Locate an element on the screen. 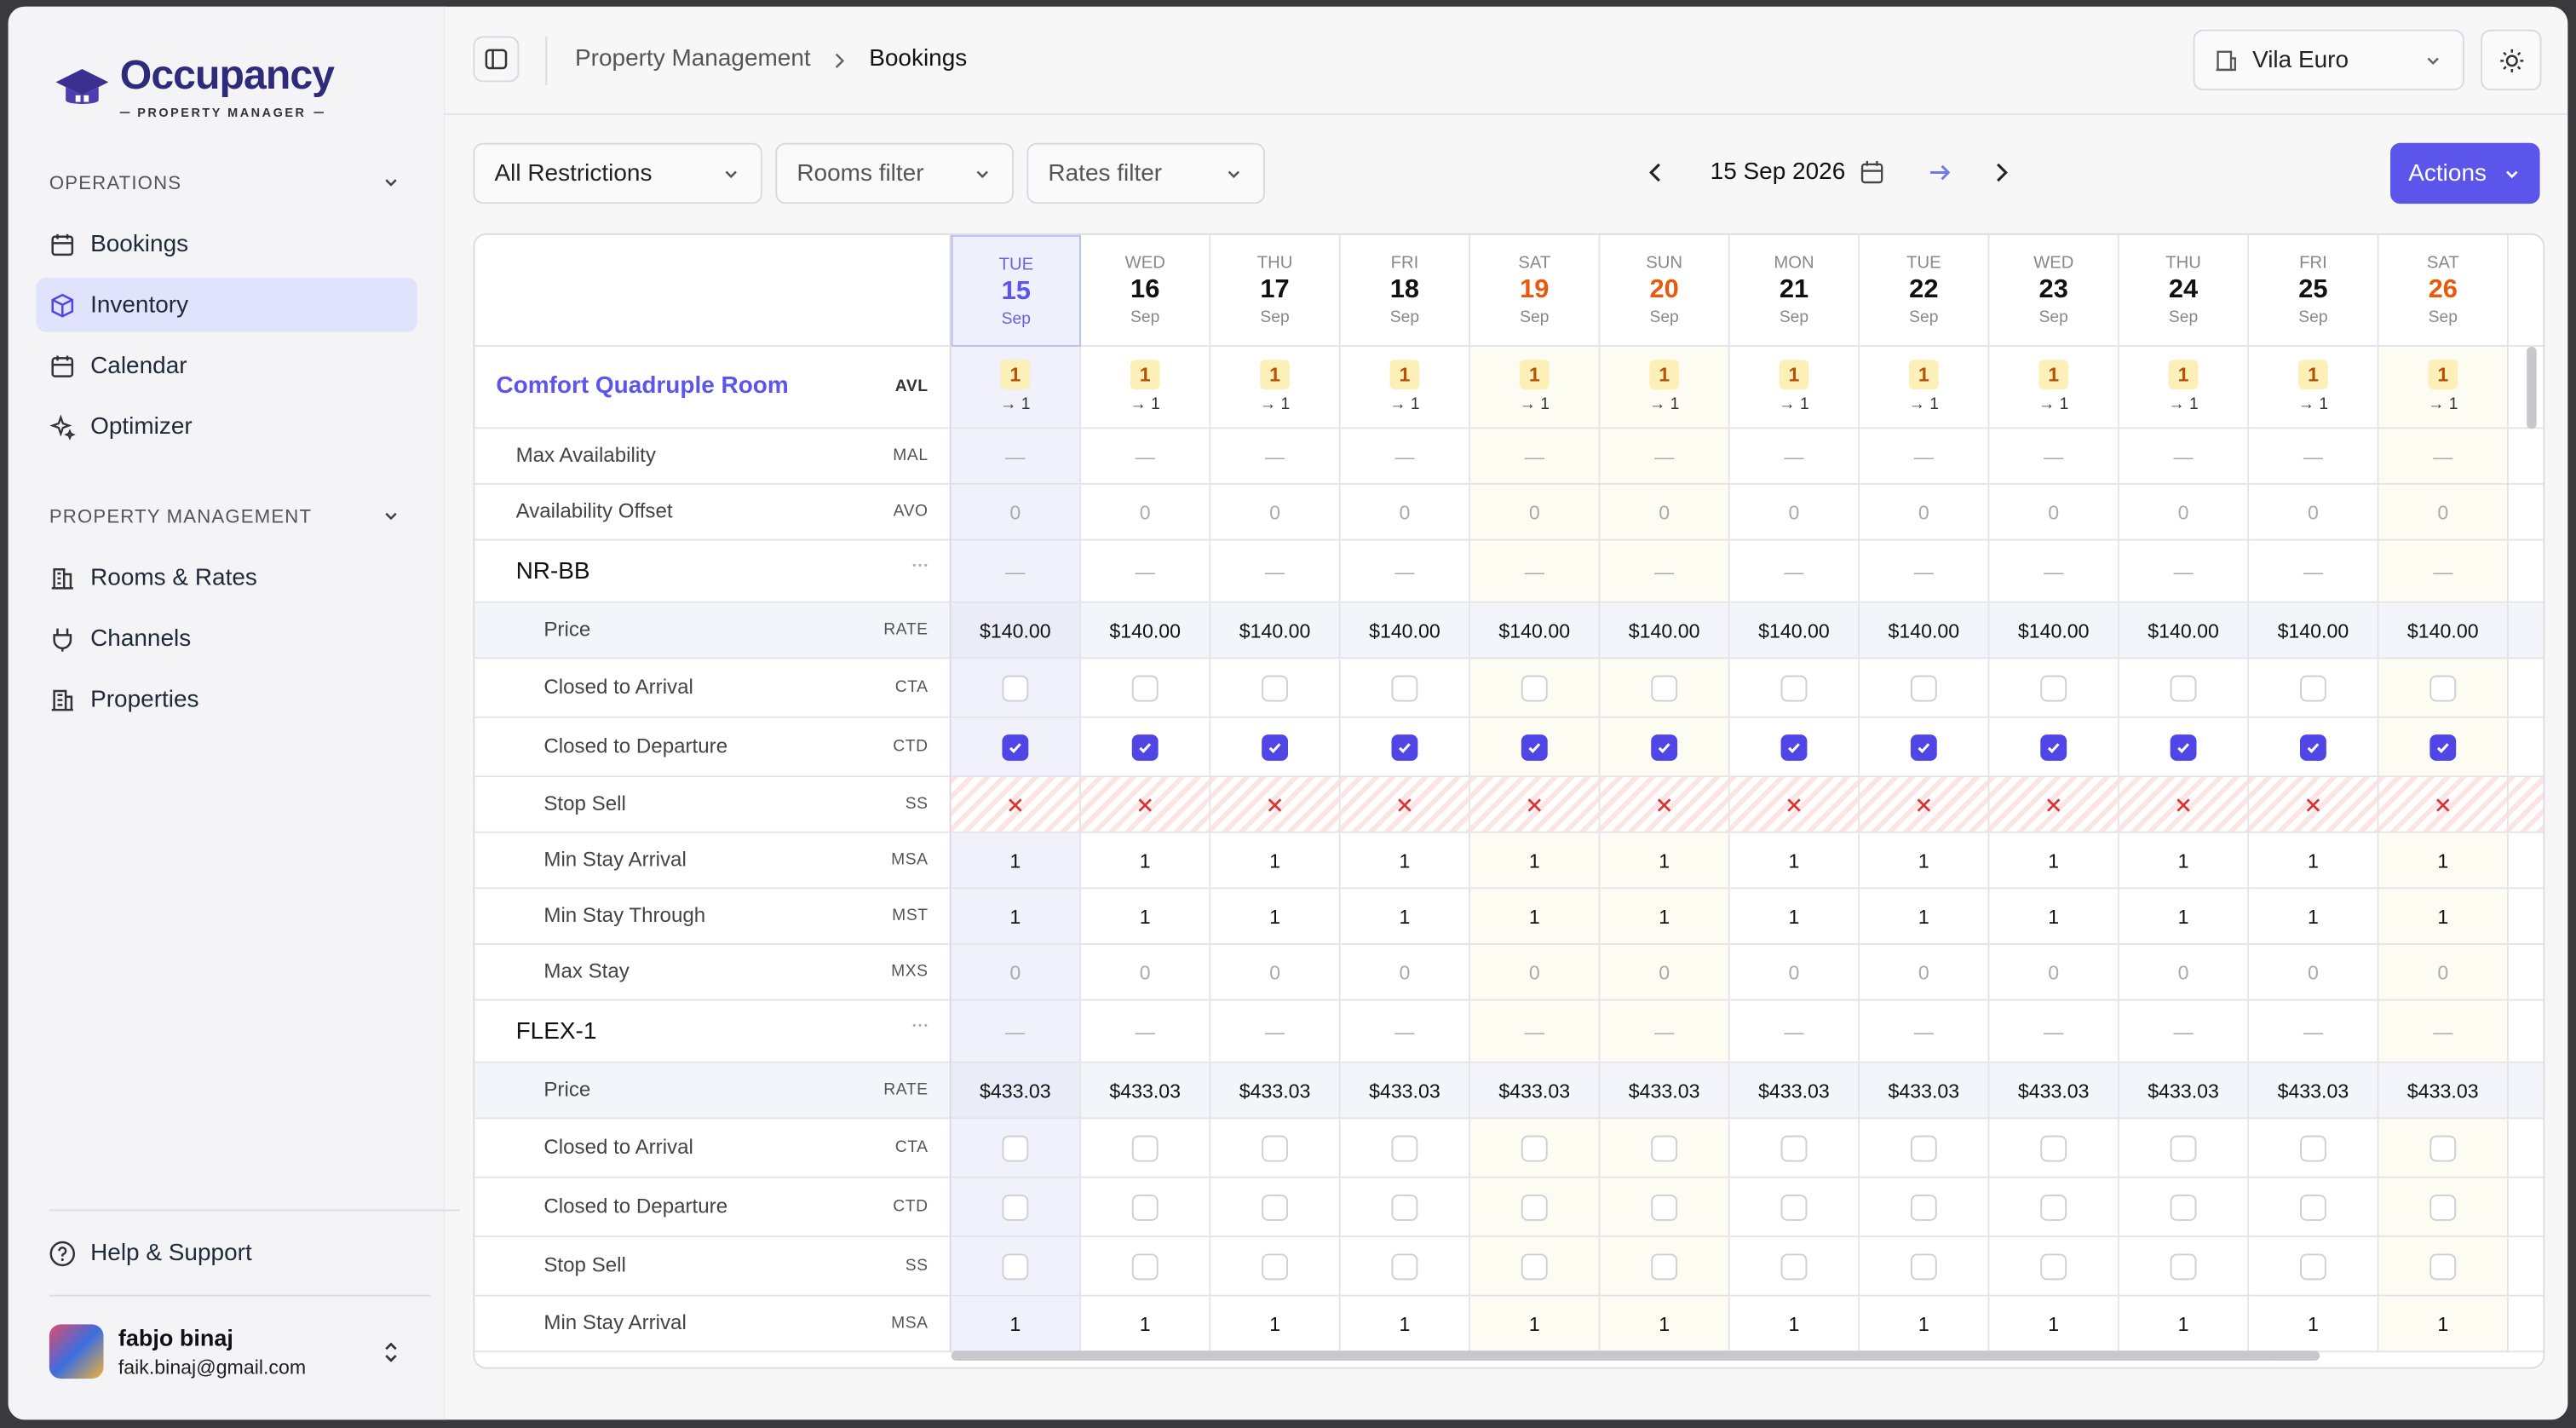  day-header: WED 16 Sep is located at coordinates (1146, 290).